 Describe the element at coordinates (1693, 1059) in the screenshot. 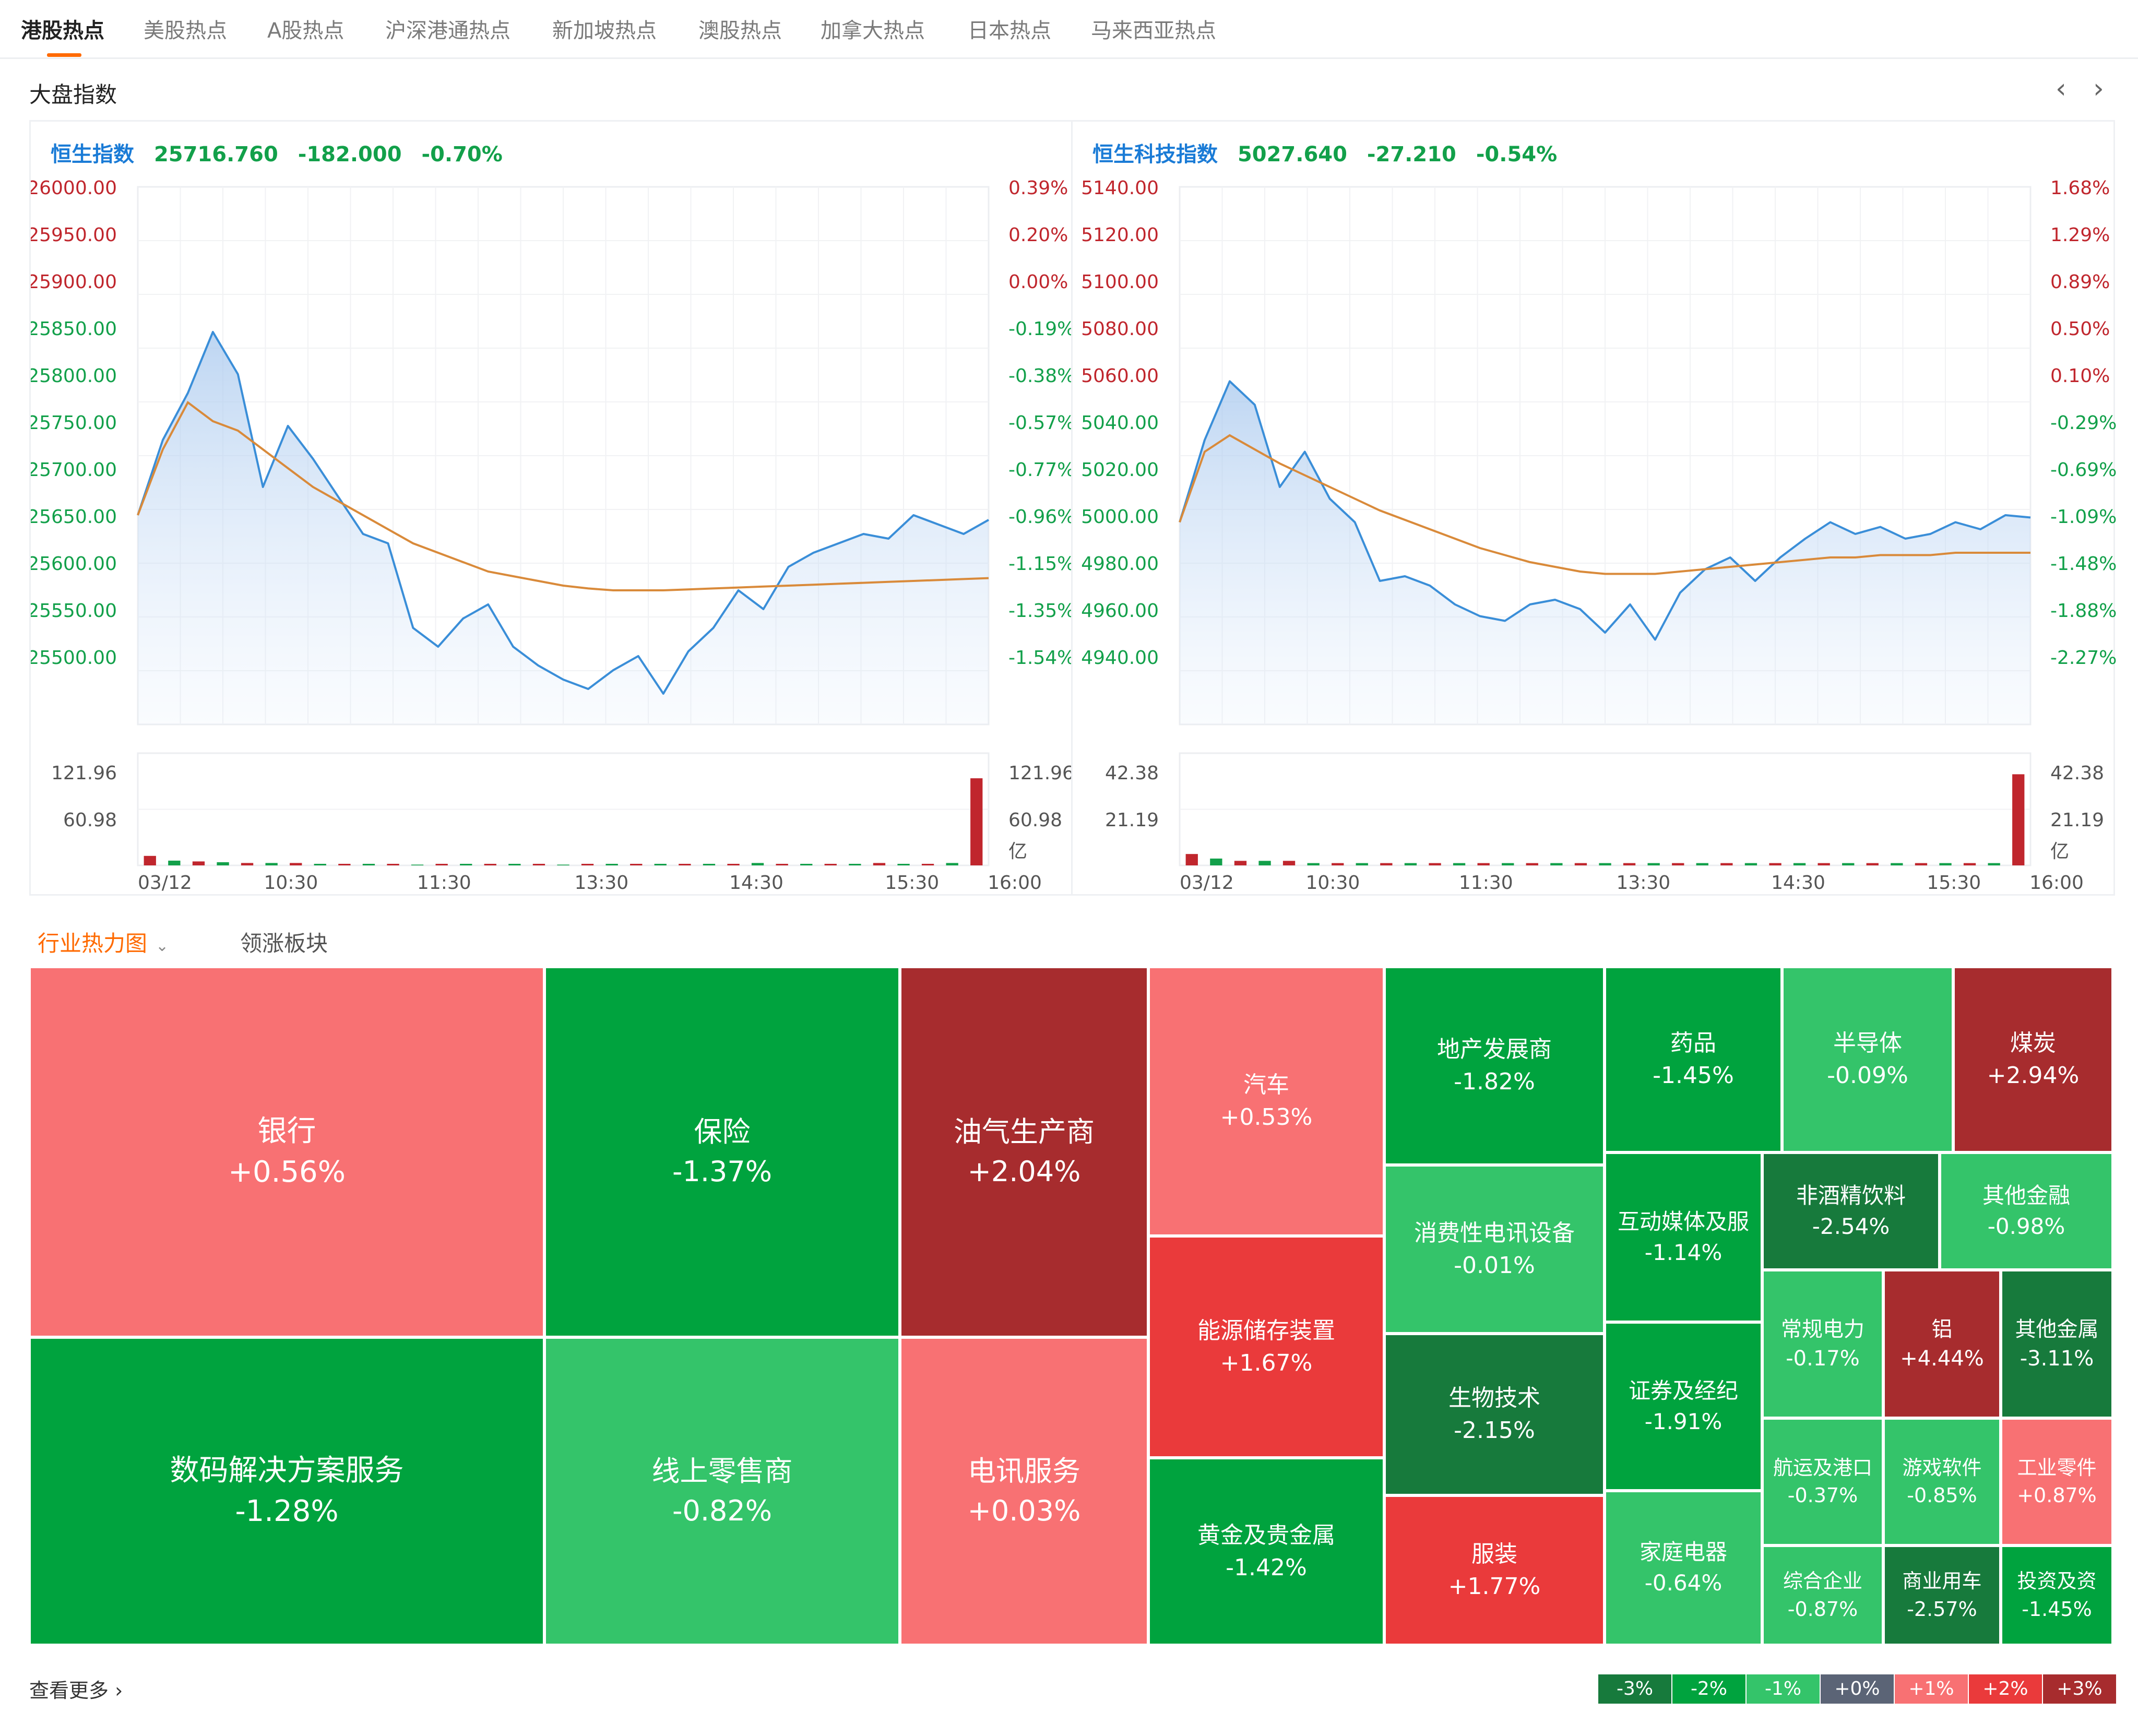

I see `heatmap-cell: 药品 -1.45%` at that location.